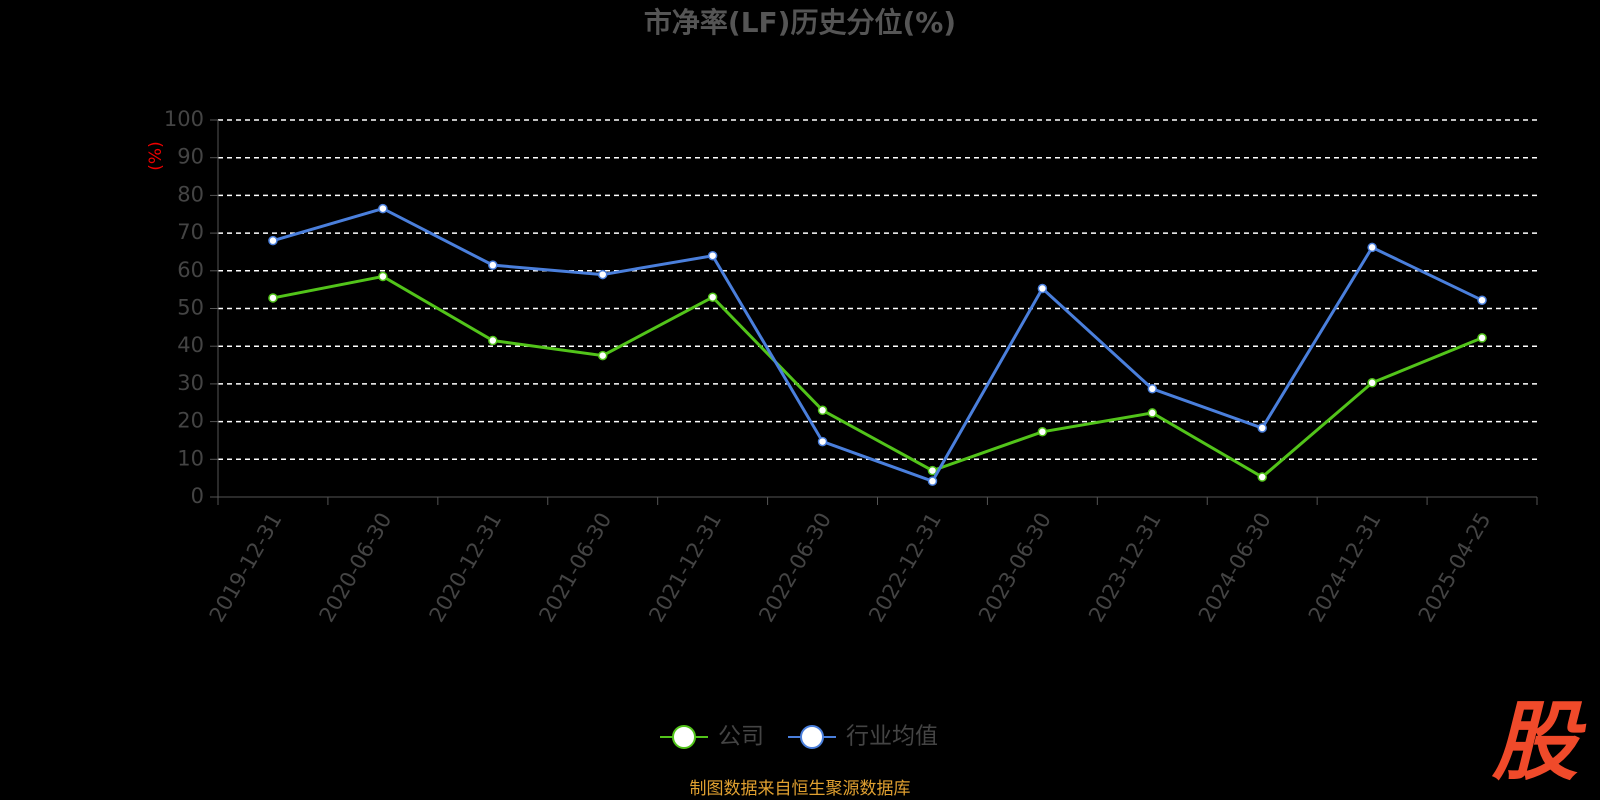  What do you see at coordinates (197, 496) in the screenshot?
I see `y-tick-label: 0` at bounding box center [197, 496].